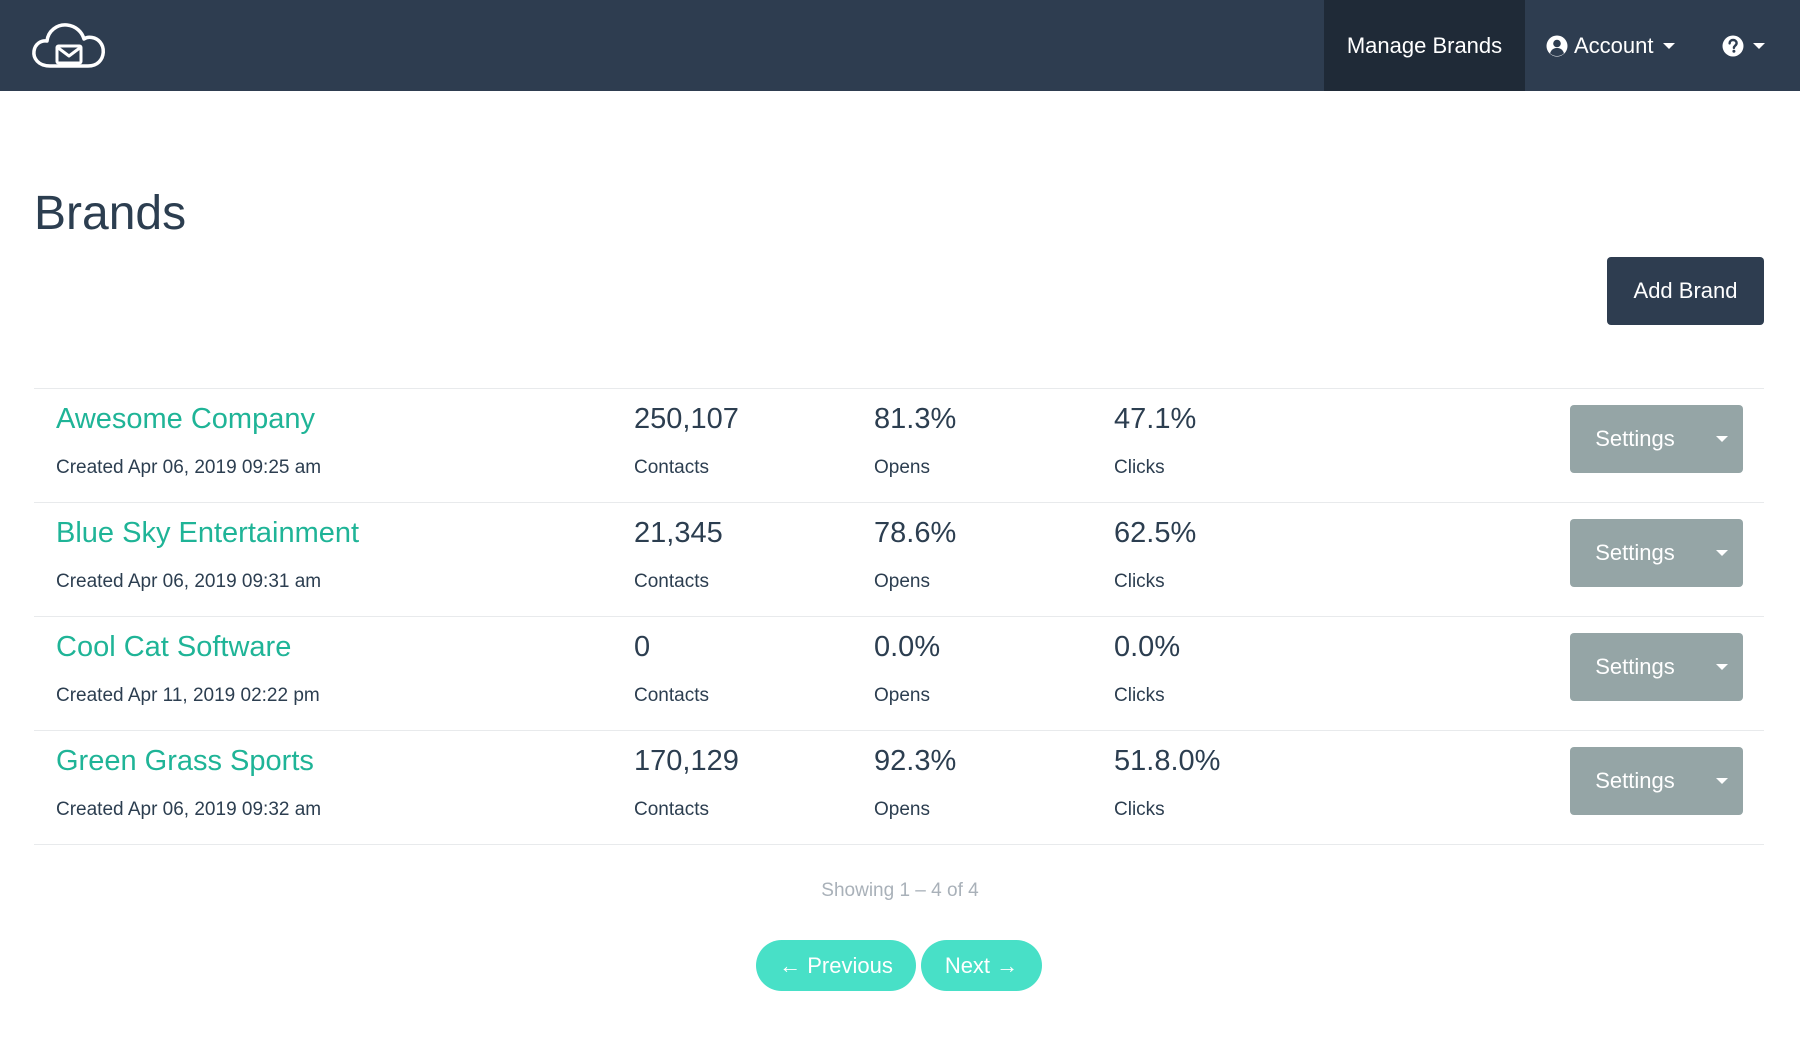 The height and width of the screenshot is (1043, 1800). What do you see at coordinates (189, 581) in the screenshot?
I see `brand-created-date: Created Apr 06, 2019 09:31 am` at bounding box center [189, 581].